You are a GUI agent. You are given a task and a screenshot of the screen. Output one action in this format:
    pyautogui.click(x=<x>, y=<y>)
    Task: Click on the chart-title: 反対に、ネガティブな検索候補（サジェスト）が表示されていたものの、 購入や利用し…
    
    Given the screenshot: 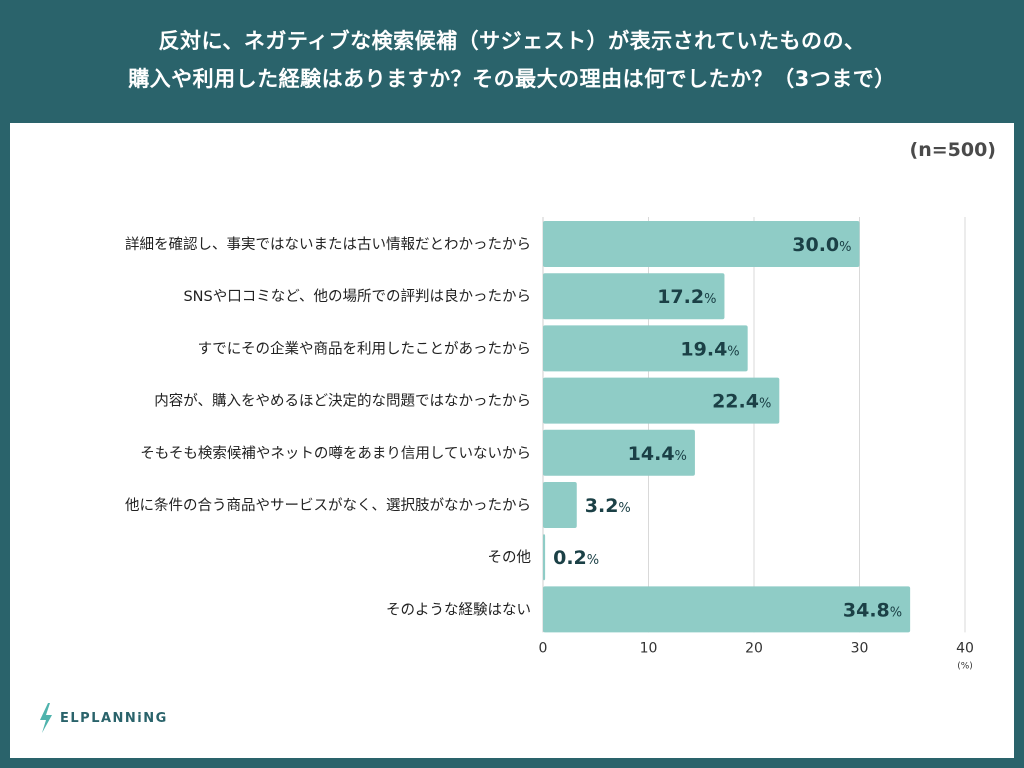 What is the action you would take?
    pyautogui.click(x=512, y=60)
    